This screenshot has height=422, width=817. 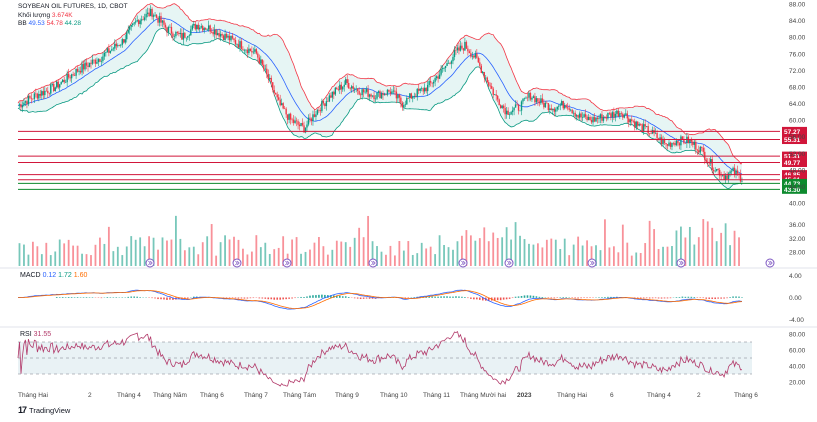 What do you see at coordinates (797, 225) in the screenshot?
I see `volume-tick-label: 36.00` at bounding box center [797, 225].